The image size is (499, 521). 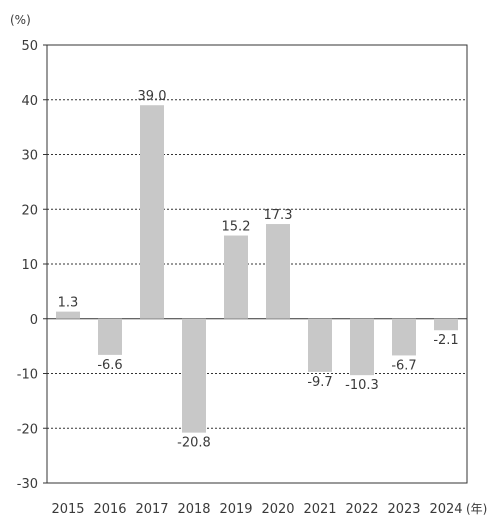 What do you see at coordinates (151, 509) in the screenshot?
I see `x-tick-label: 2017` at bounding box center [151, 509].